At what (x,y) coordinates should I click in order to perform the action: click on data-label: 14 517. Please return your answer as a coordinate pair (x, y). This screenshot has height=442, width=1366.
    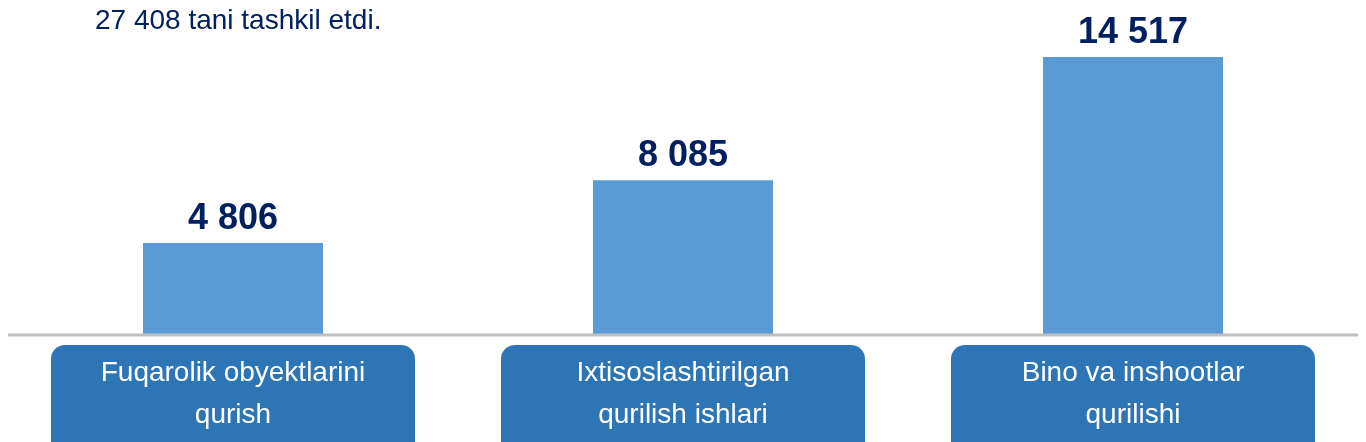
    Looking at the image, I should click on (1133, 30).